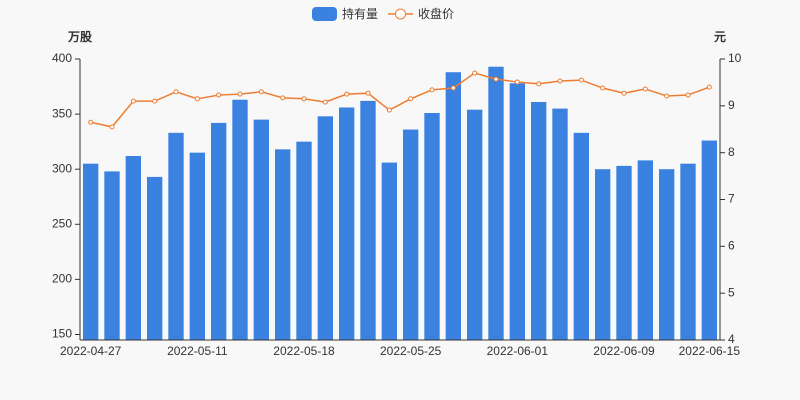  Describe the element at coordinates (62, 334) in the screenshot. I see `y-tick-label: 150` at that location.